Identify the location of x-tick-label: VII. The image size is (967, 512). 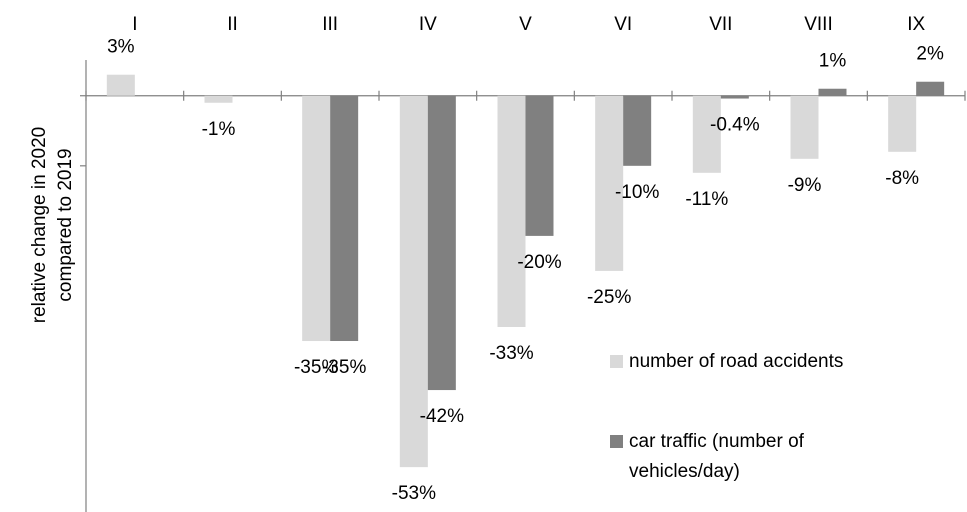
(720, 24).